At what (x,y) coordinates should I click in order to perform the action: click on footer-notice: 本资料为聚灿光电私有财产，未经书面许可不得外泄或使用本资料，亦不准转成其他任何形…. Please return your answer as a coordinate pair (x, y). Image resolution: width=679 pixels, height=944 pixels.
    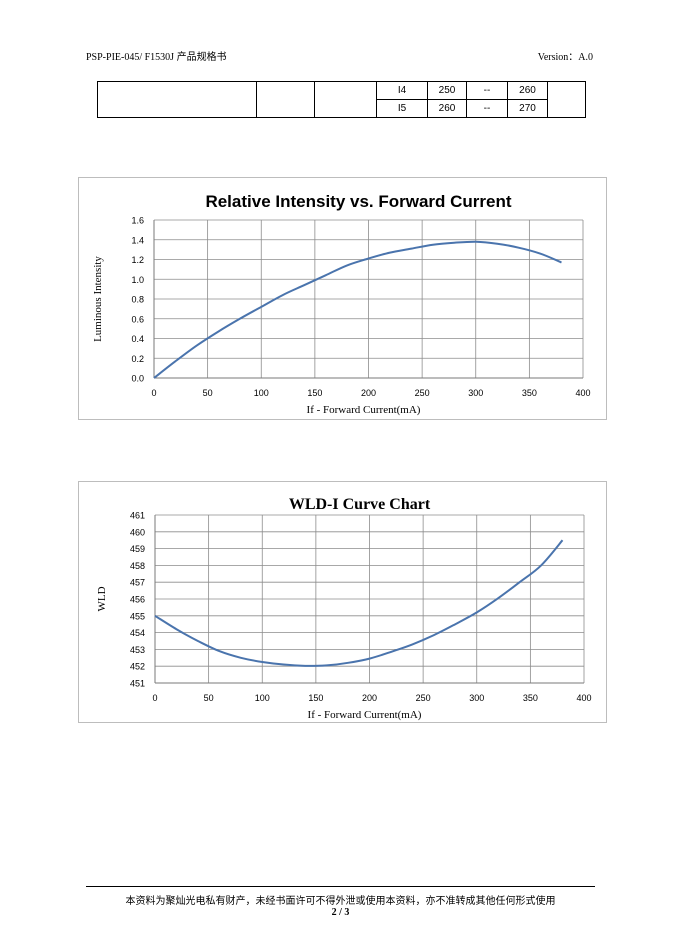
    Looking at the image, I should click on (340, 901).